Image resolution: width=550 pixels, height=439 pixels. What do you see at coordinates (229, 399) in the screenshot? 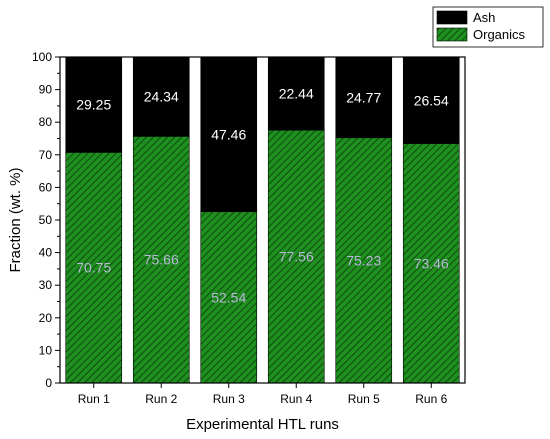
I see `x-tick-label-3: Run 3` at bounding box center [229, 399].